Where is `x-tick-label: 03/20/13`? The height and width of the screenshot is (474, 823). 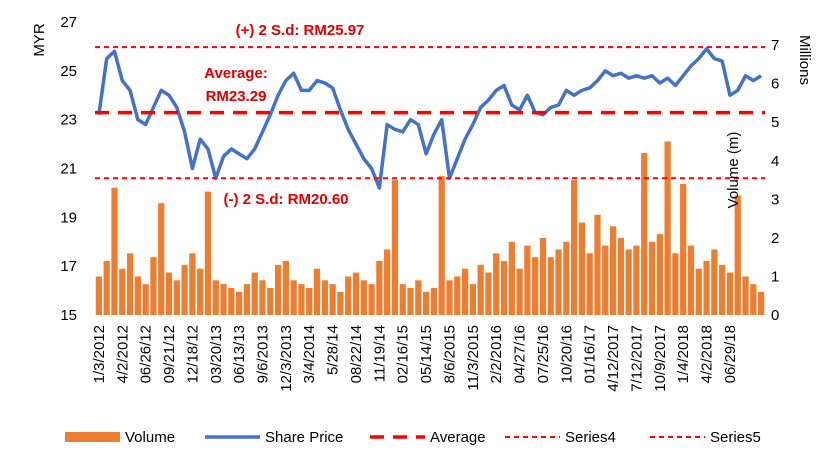
x-tick-label: 03/20/13 is located at coordinates (216, 354).